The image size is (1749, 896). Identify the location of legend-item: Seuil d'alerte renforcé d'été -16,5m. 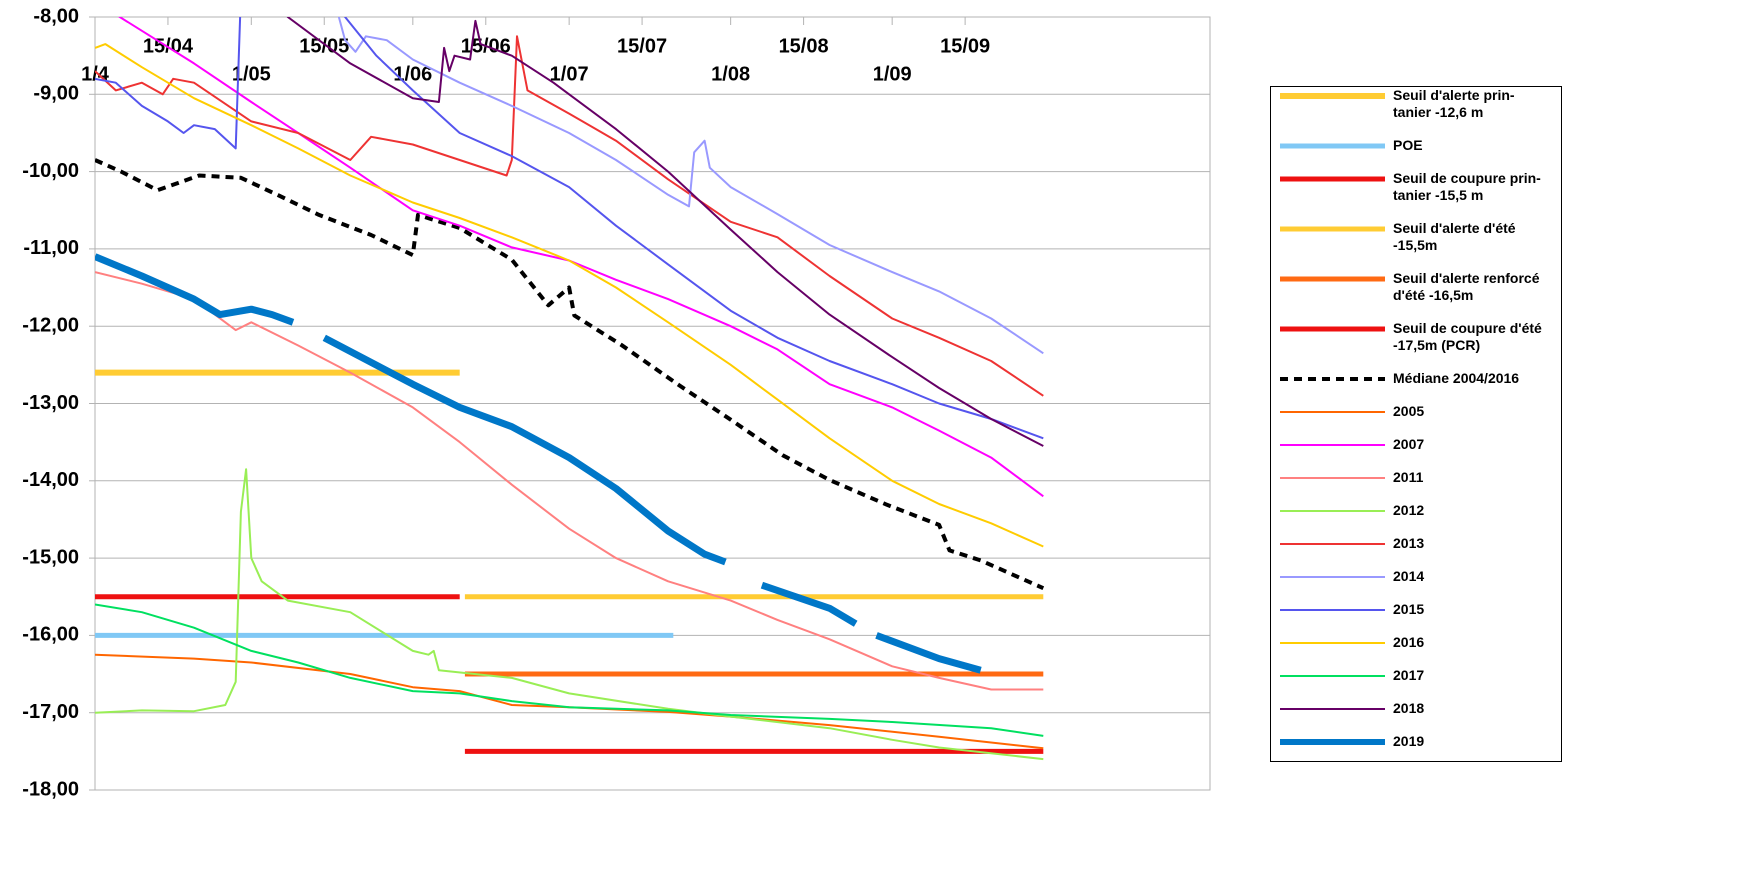
(1416, 295).